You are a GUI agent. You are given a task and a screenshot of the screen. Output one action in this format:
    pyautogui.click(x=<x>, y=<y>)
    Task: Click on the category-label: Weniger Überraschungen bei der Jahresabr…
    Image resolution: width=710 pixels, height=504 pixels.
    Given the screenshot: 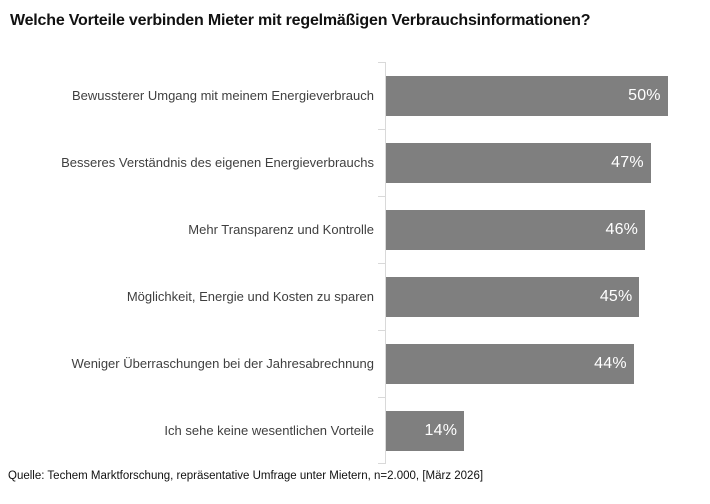 What is the action you would take?
    pyautogui.click(x=222, y=363)
    